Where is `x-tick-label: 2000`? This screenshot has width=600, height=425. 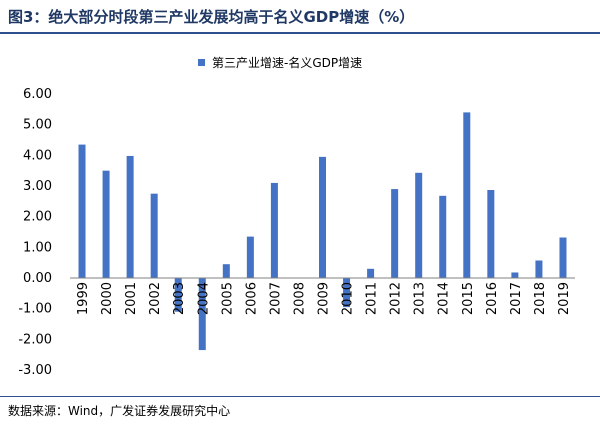
x-tick-label: 2000 is located at coordinates (107, 298).